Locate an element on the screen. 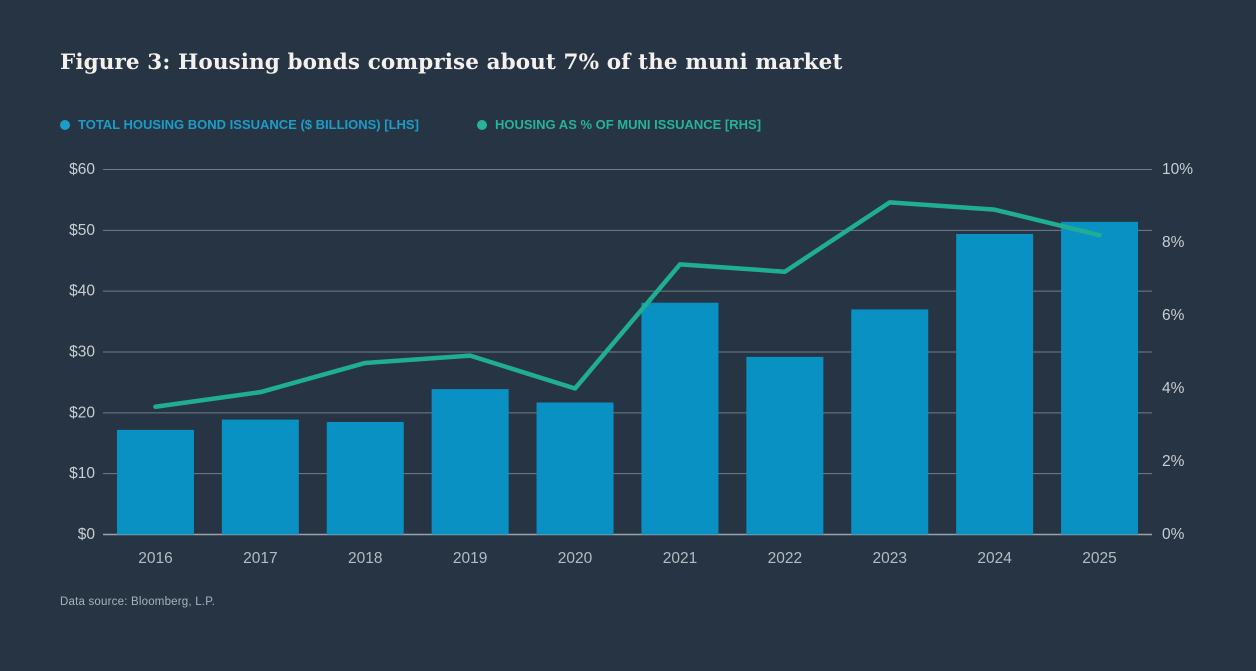  bar-2019 is located at coordinates (470, 462).